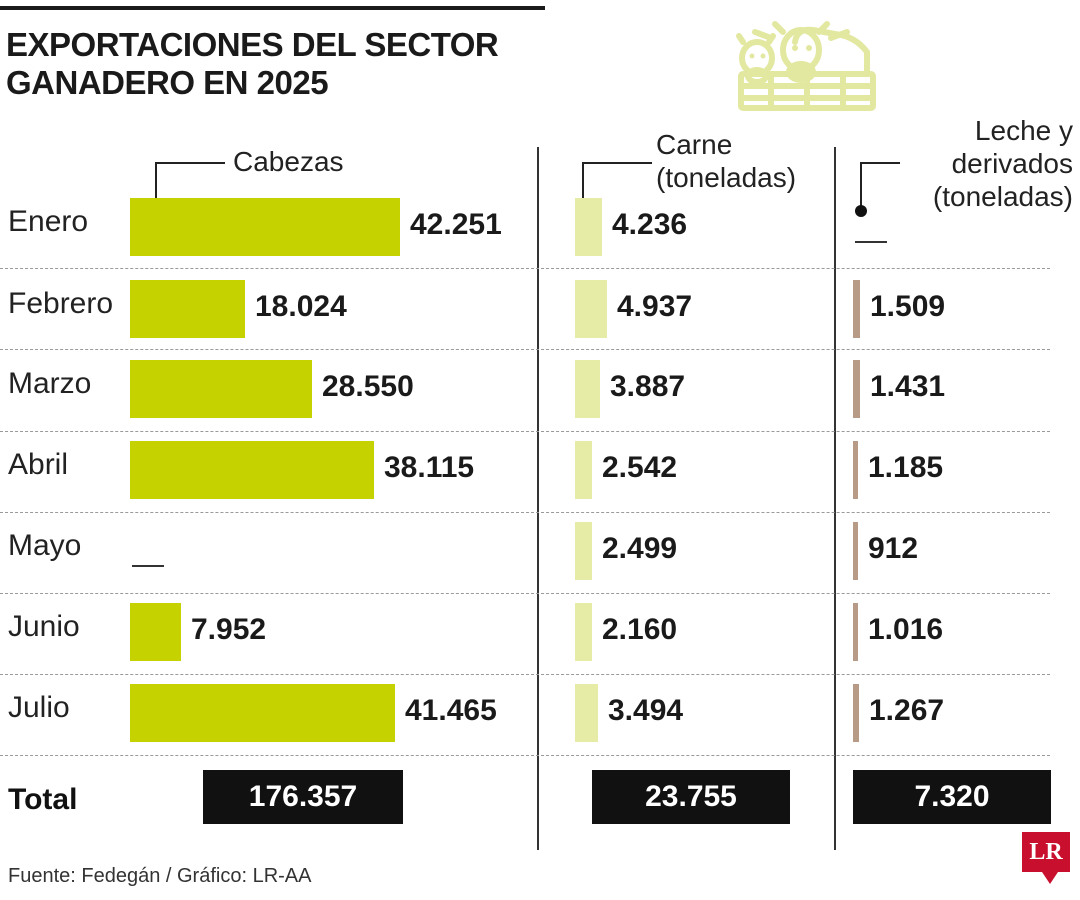 Image resolution: width=1080 pixels, height=900 pixels. I want to click on leche-leader-dot, so click(861, 211).